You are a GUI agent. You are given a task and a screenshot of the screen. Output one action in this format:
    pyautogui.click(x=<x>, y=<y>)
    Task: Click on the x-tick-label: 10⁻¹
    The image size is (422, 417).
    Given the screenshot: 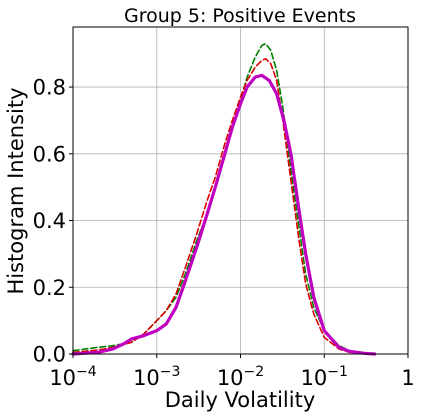 What is the action you would take?
    pyautogui.click(x=324, y=377)
    